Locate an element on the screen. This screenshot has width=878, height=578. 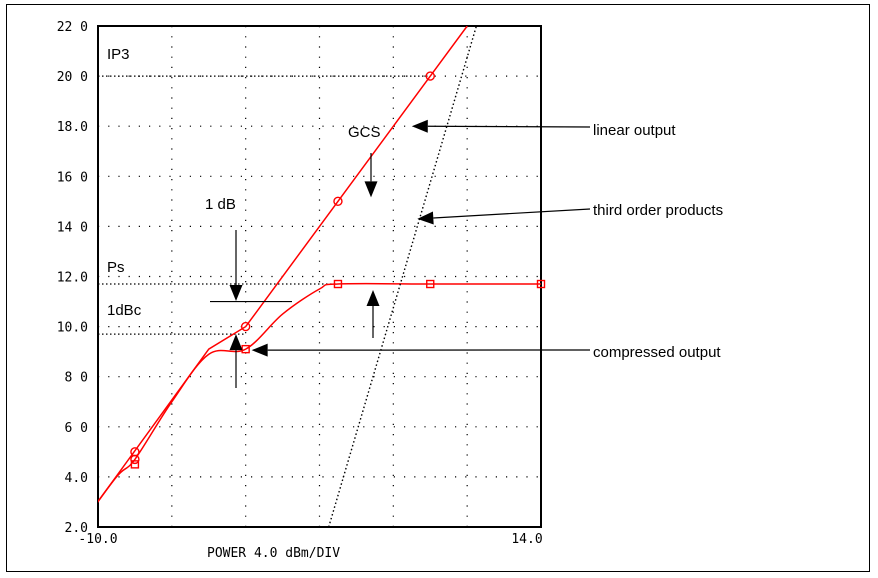
y-tick-label: 12.0 is located at coordinates (72, 278).